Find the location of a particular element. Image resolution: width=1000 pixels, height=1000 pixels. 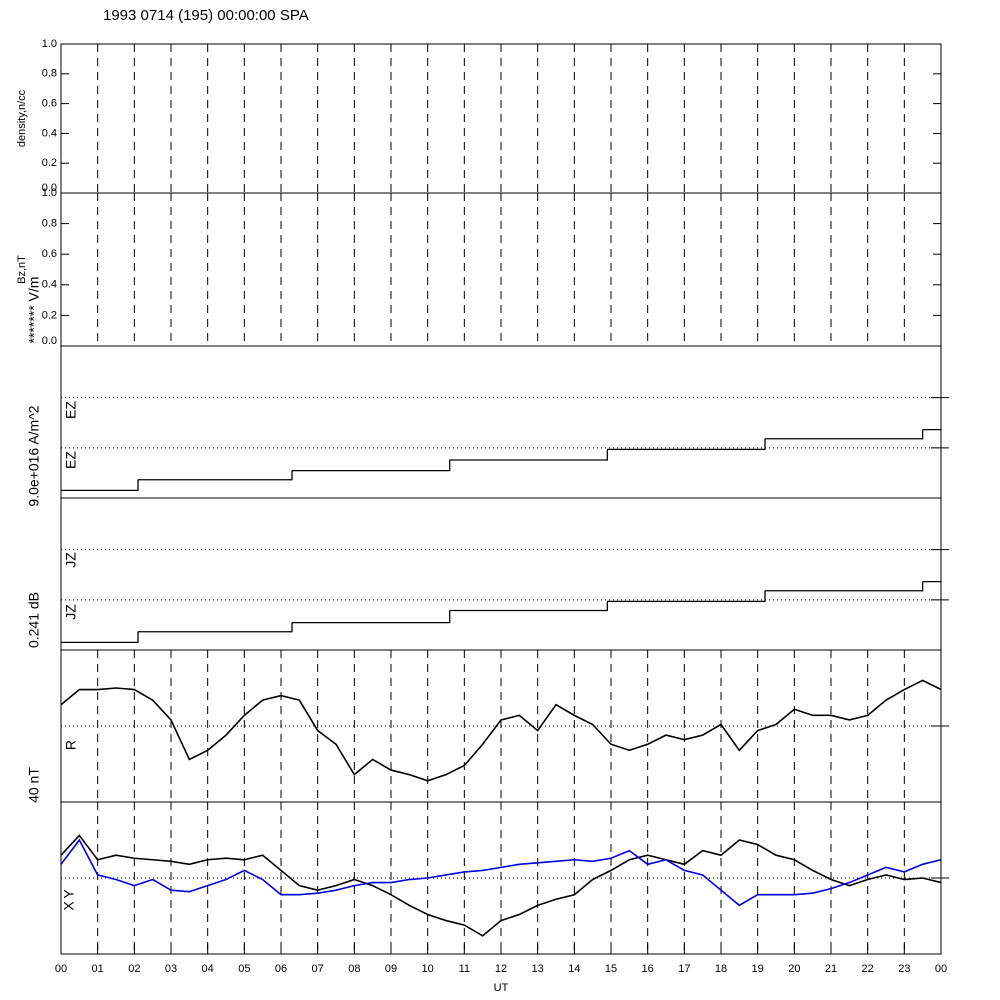

x-tick-label: 07 is located at coordinates (318, 969).